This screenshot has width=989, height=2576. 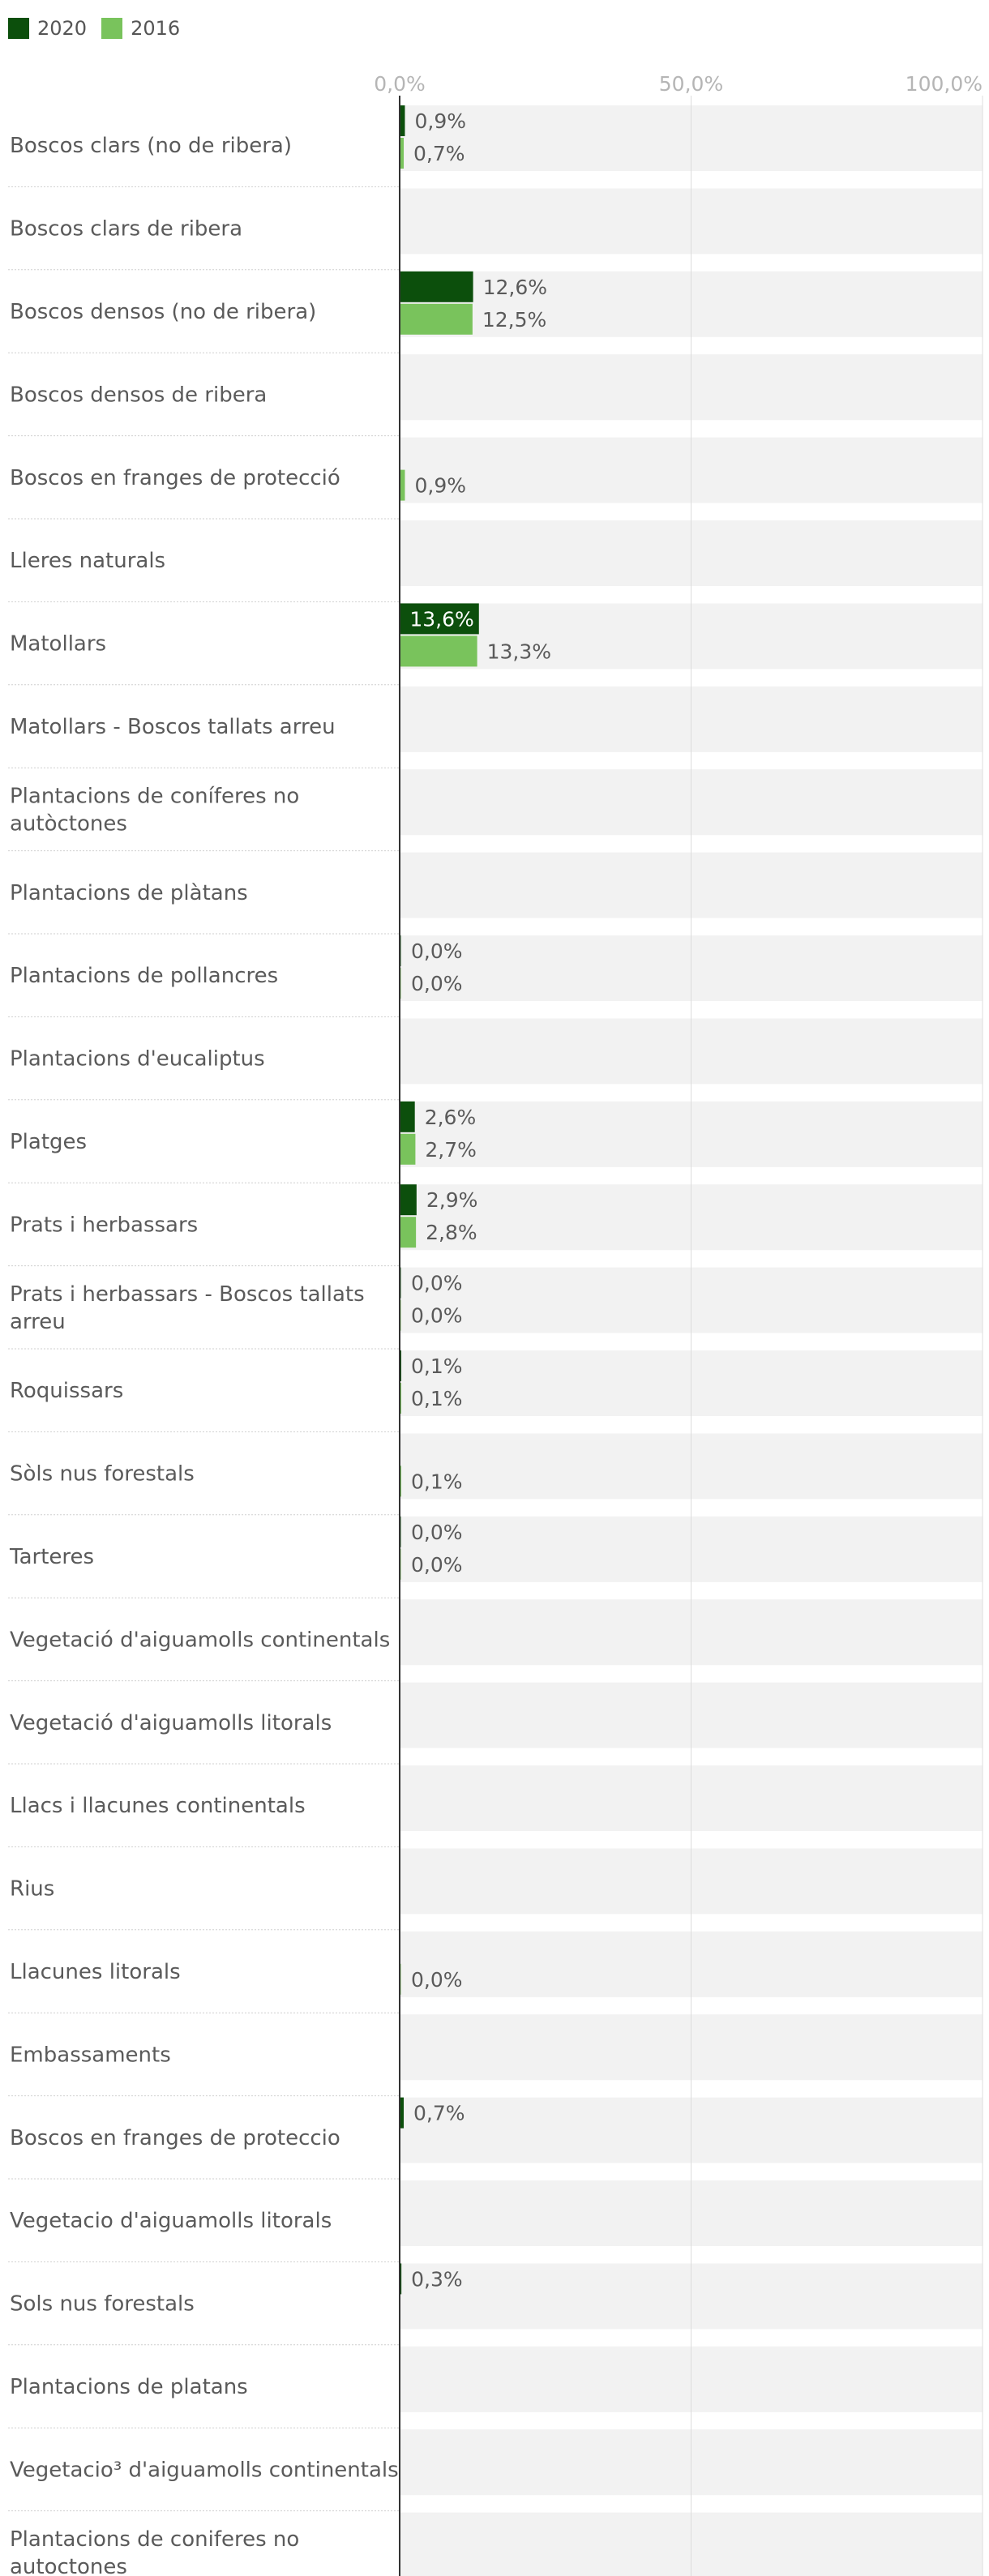 I want to click on x-tick-label: 100,0%, so click(x=944, y=84).